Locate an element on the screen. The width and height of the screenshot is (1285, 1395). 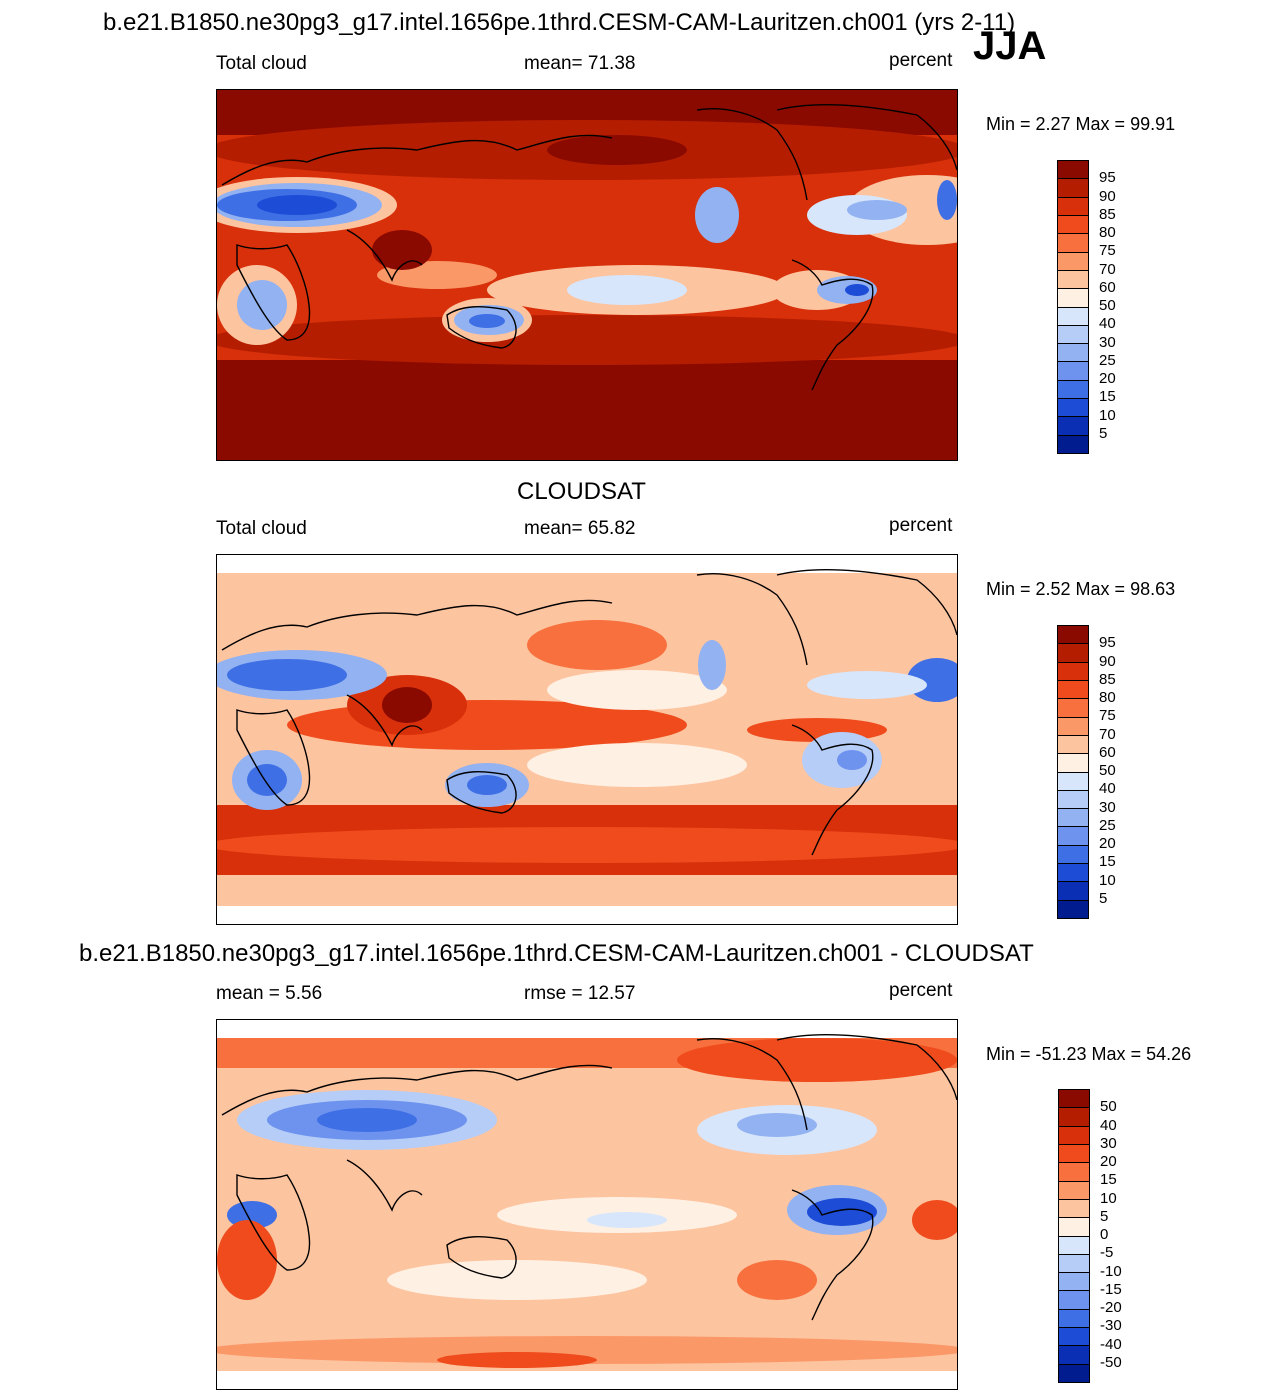
colorbar-2-tick-label: 5 is located at coordinates (1103, 898).